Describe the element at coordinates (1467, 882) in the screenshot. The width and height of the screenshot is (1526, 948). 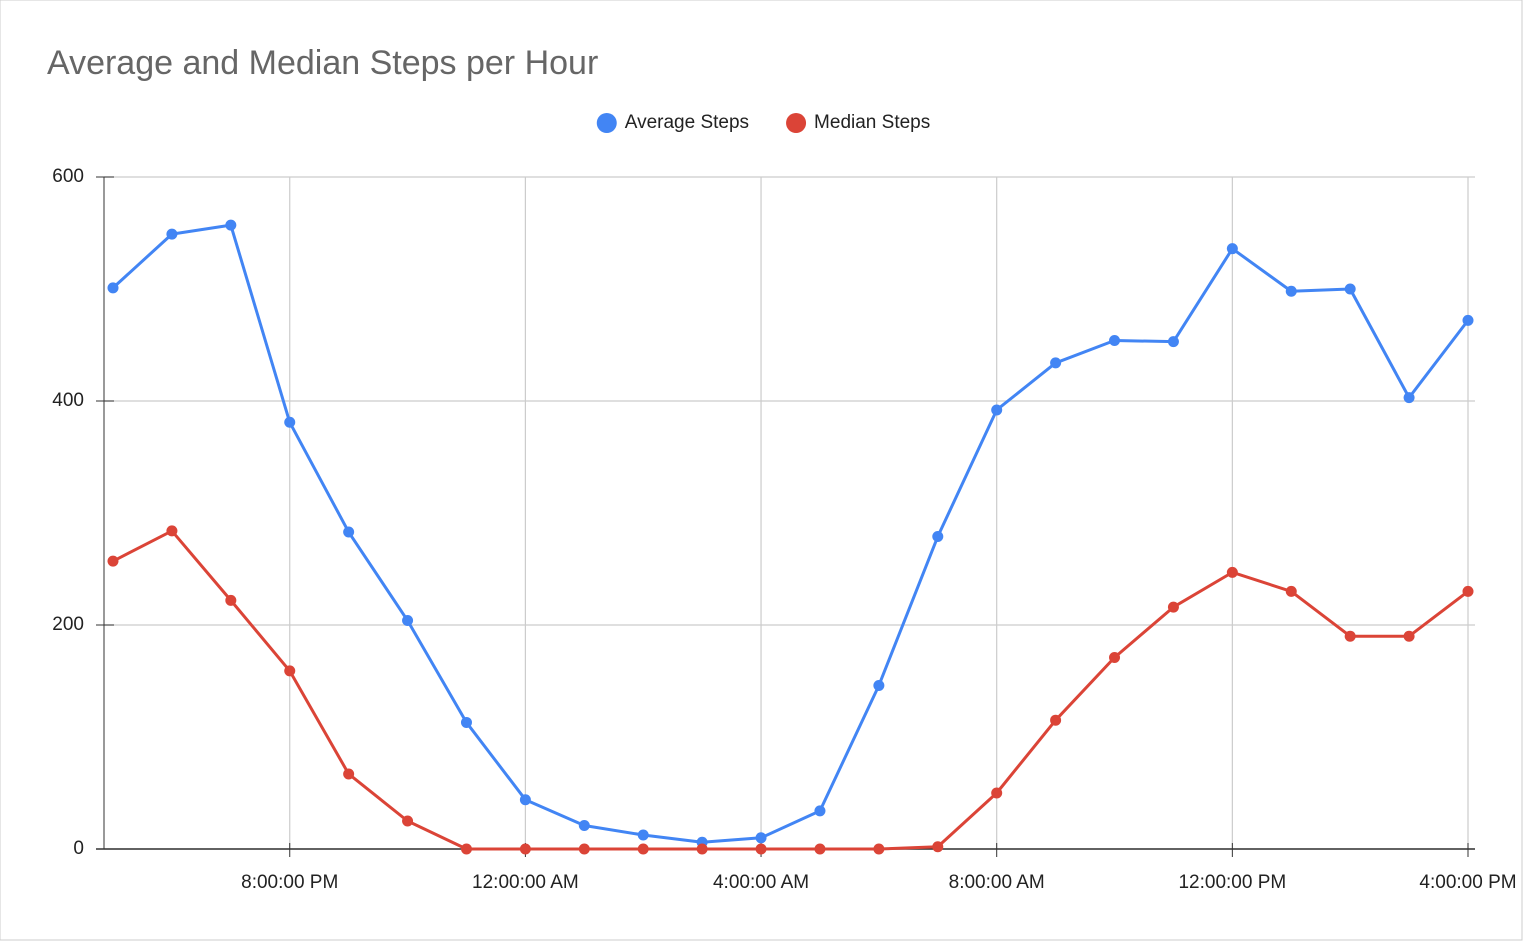
I see `x-tick-label: 4:00:00 PM` at that location.